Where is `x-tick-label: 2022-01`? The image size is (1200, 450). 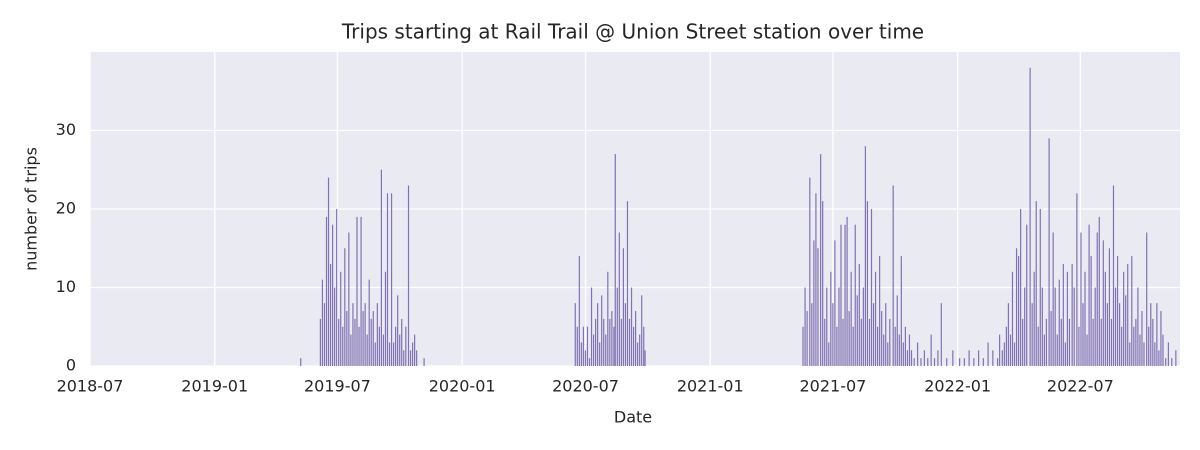 x-tick-label: 2022-01 is located at coordinates (957, 386).